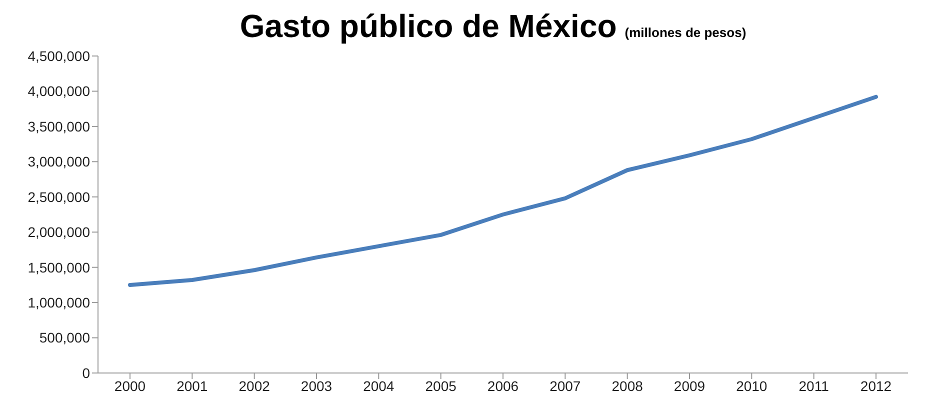  Describe the element at coordinates (254, 386) in the screenshot. I see `x-tick-label: 2002` at that location.